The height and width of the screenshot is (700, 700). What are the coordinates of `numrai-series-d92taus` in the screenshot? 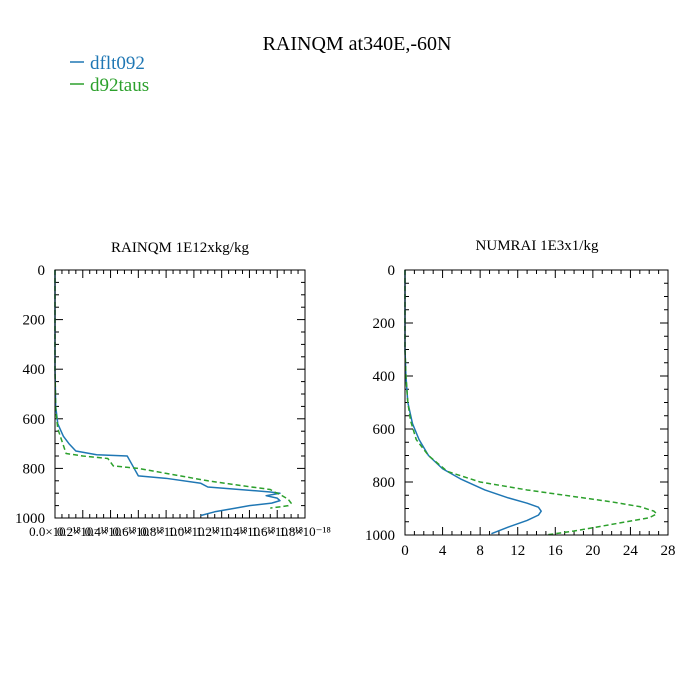 It's located at (531, 403).